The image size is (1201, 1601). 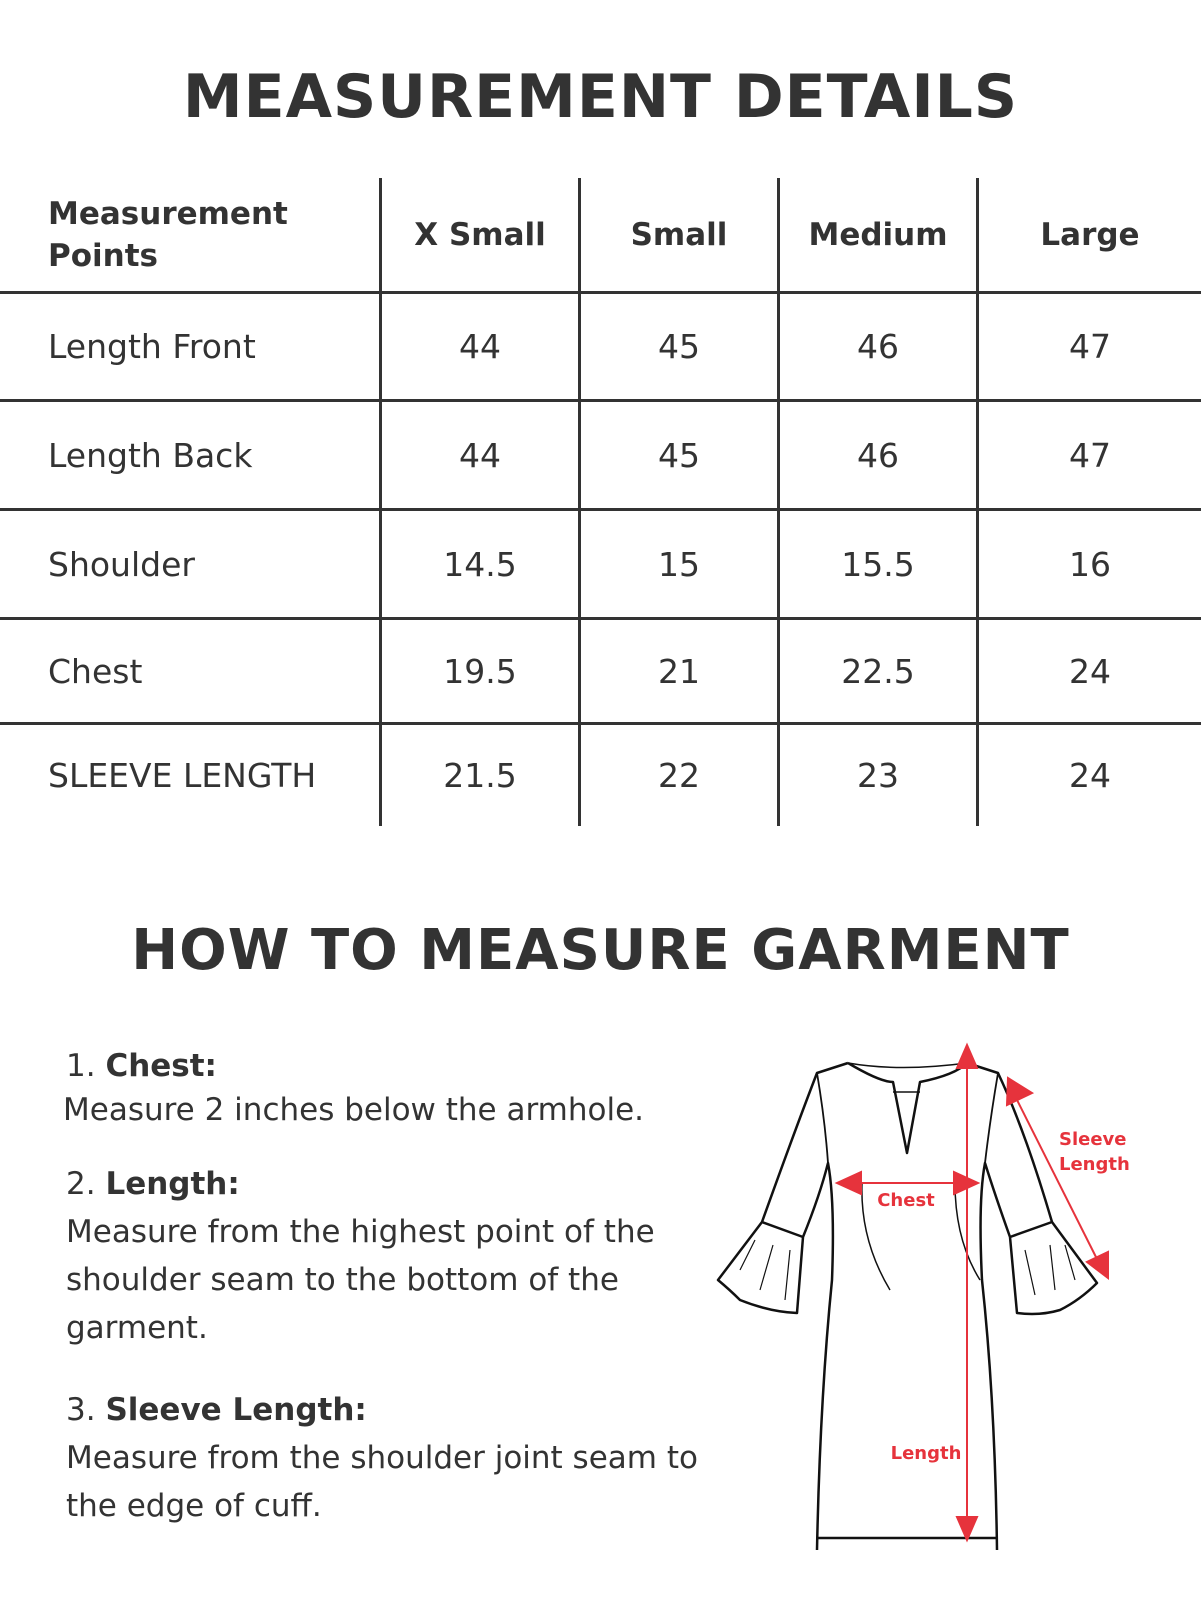 I want to click on step-number: 2., so click(x=81, y=1184).